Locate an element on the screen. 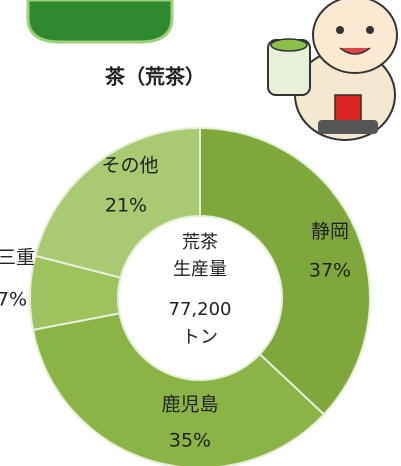  slice-value: 35% is located at coordinates (190, 441).